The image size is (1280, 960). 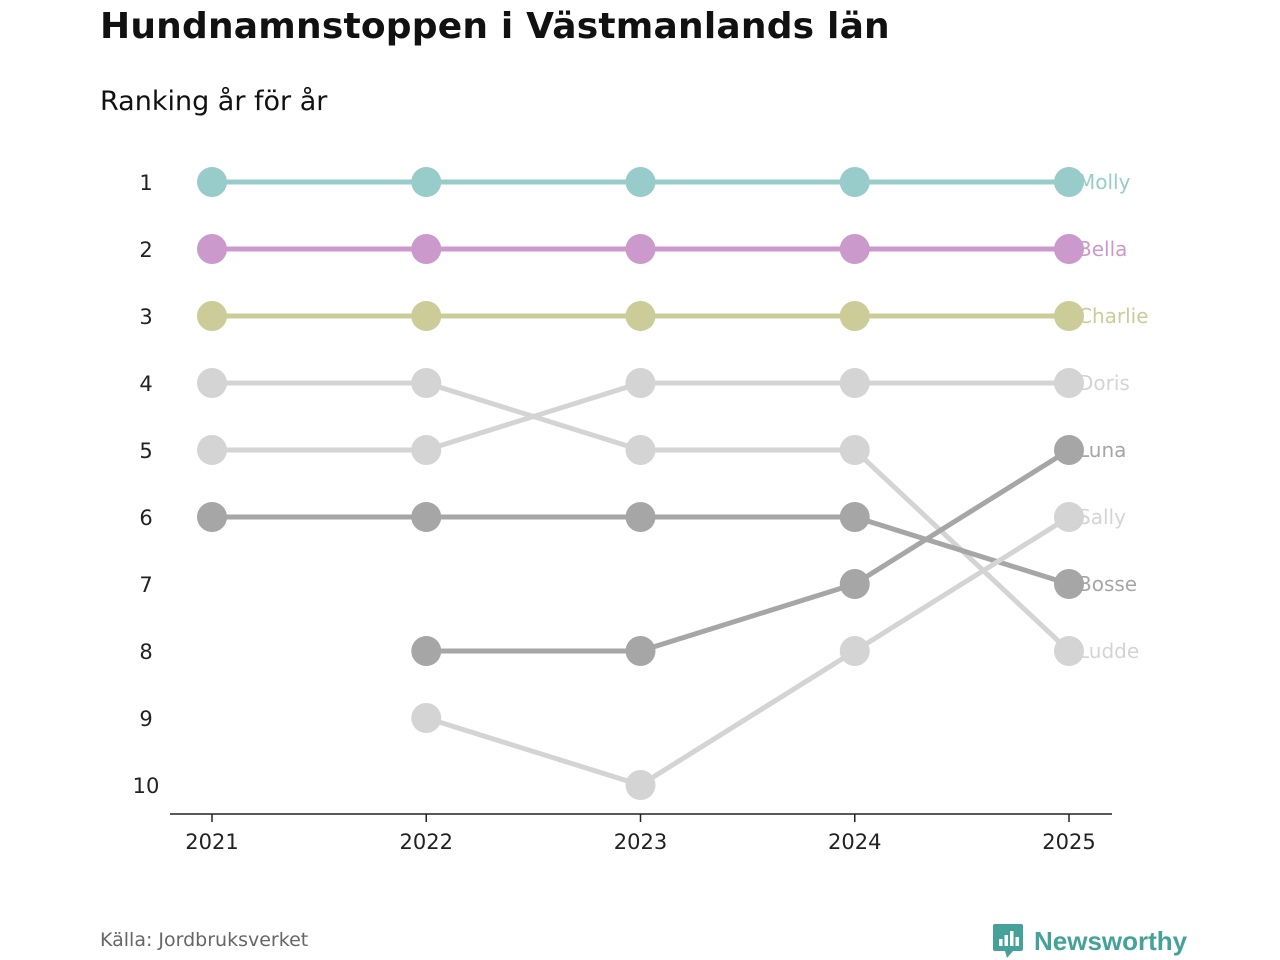 What do you see at coordinates (145, 250) in the screenshot?
I see `y-tick-label: 2` at bounding box center [145, 250].